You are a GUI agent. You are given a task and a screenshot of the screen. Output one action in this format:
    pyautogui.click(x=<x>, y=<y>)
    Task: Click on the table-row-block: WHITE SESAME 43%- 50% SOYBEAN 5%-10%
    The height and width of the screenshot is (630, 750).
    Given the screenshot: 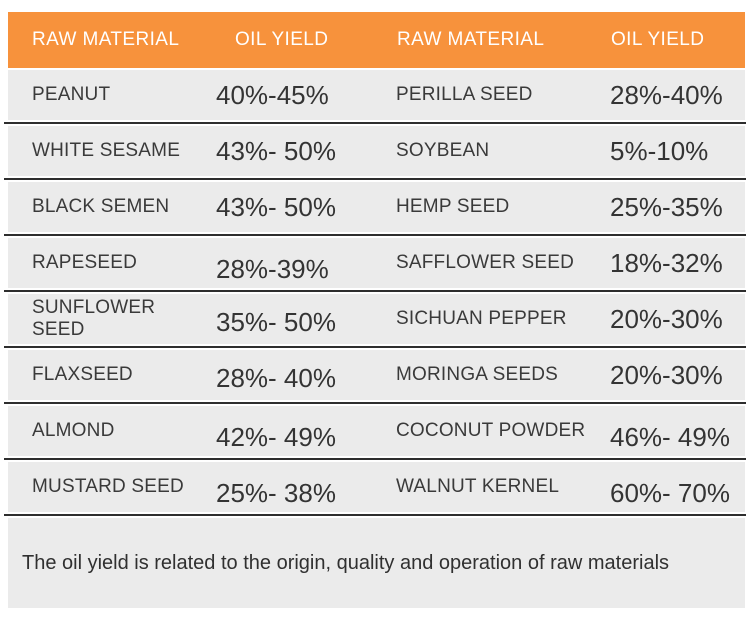 What is the action you would take?
    pyautogui.click(x=375, y=154)
    